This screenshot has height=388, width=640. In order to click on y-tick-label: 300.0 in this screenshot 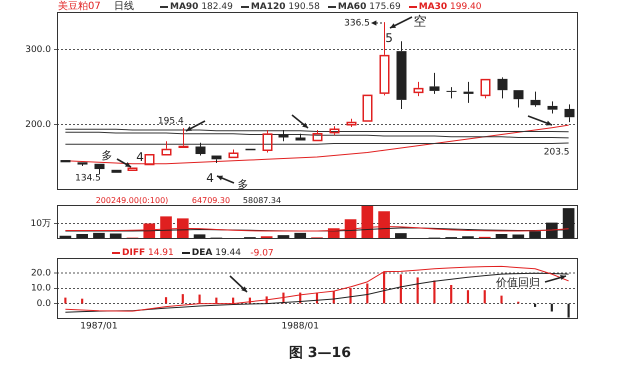, I will do `click(38, 49)`.